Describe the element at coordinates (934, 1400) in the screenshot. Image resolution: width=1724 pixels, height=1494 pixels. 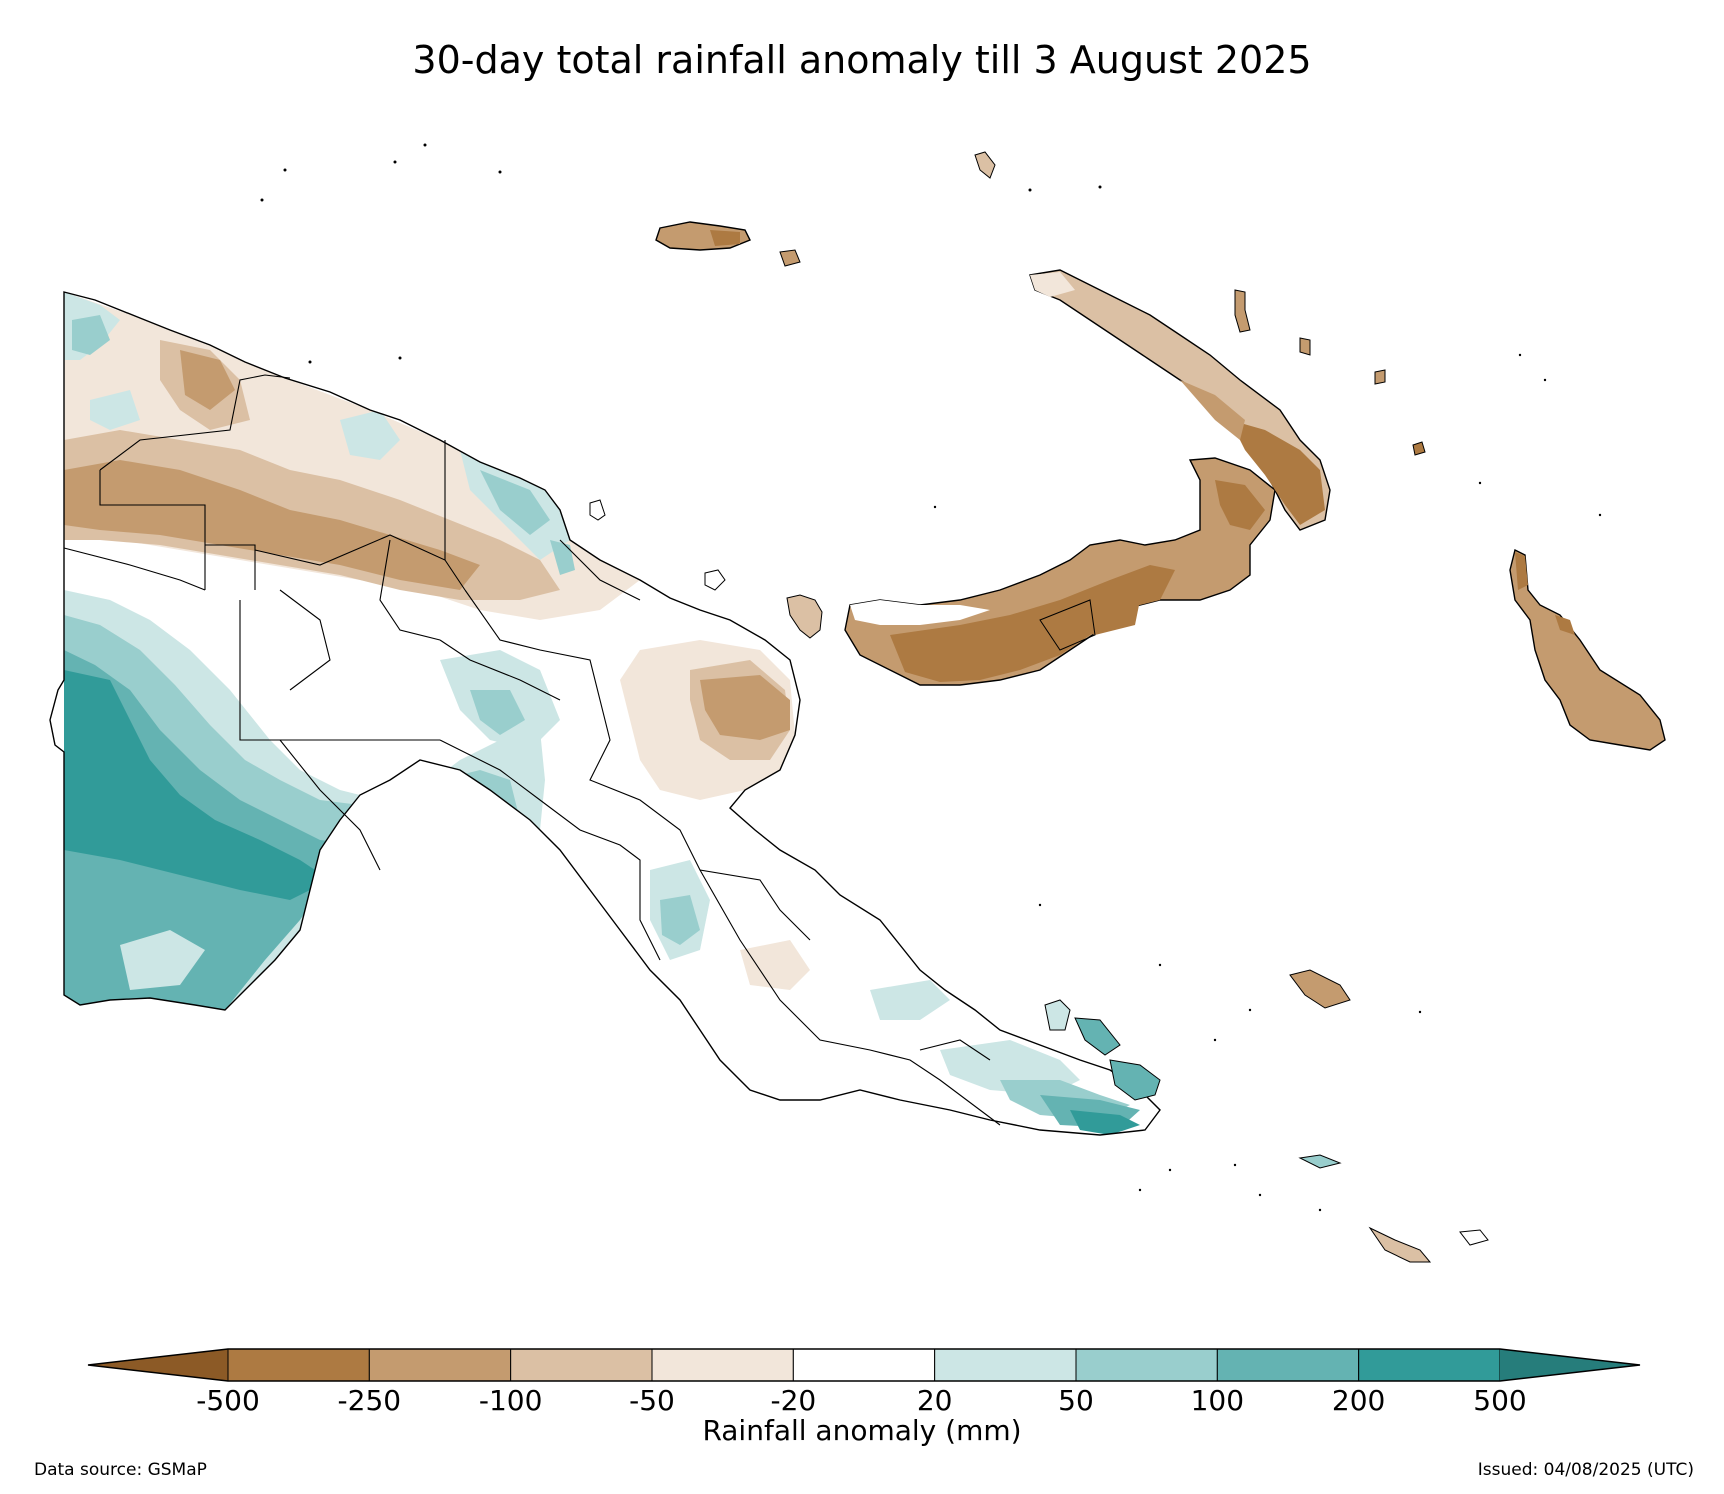
I see `colorbar-tick-label: 20` at that location.